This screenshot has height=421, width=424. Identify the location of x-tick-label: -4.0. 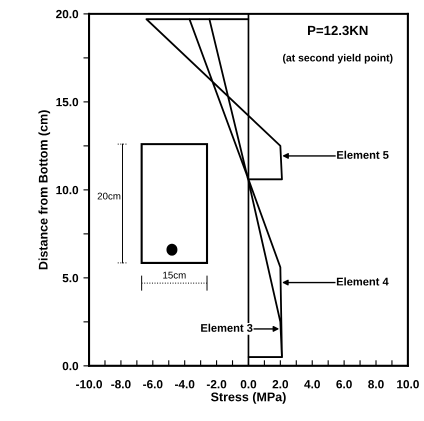
(184, 384).